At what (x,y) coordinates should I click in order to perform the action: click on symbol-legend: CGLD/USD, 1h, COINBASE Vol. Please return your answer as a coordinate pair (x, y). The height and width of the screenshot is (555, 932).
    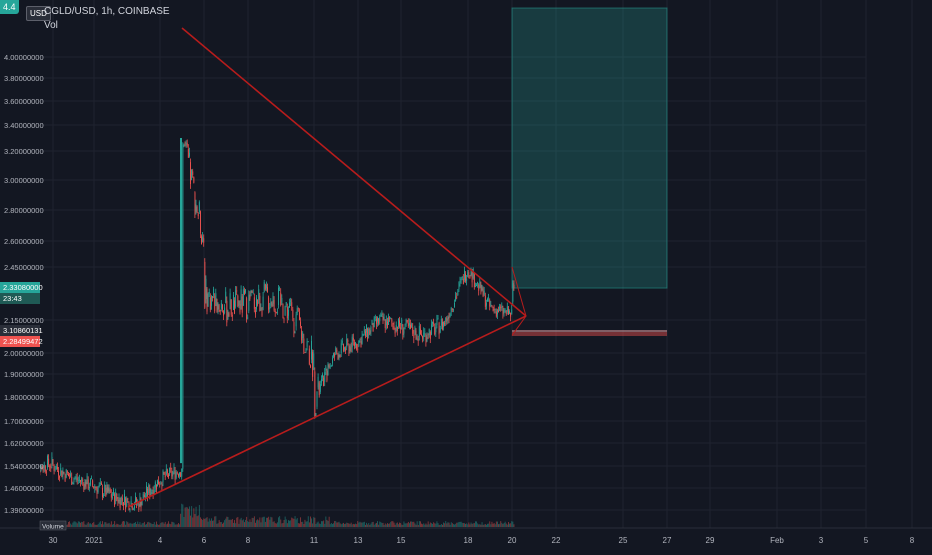
    Looking at the image, I should click on (107, 19).